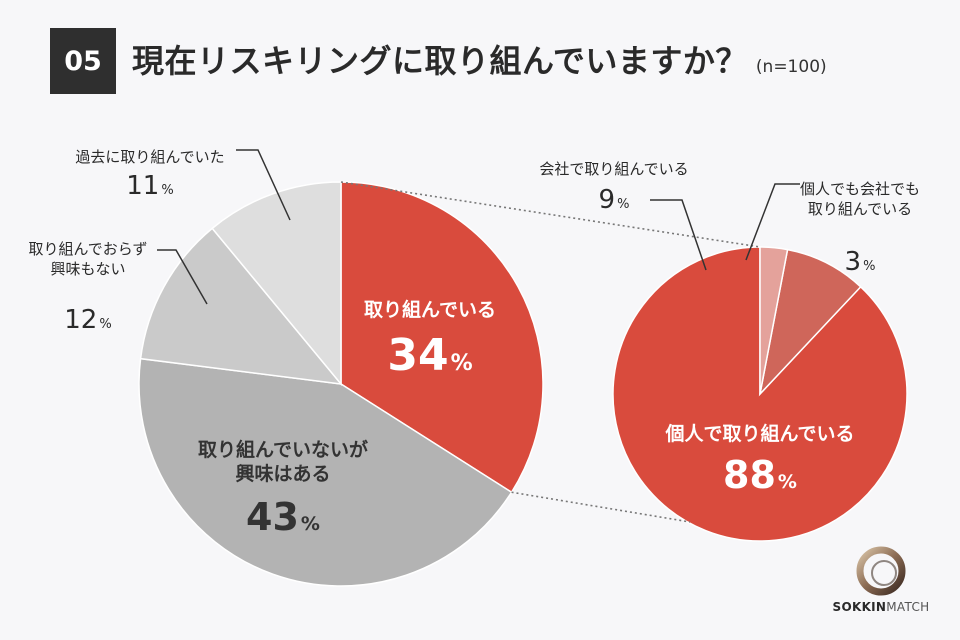 This screenshot has height=640, width=960. Describe the element at coordinates (860, 209) in the screenshot. I see `label-breakdown-2-name-line: 取り組んでいる` at that location.